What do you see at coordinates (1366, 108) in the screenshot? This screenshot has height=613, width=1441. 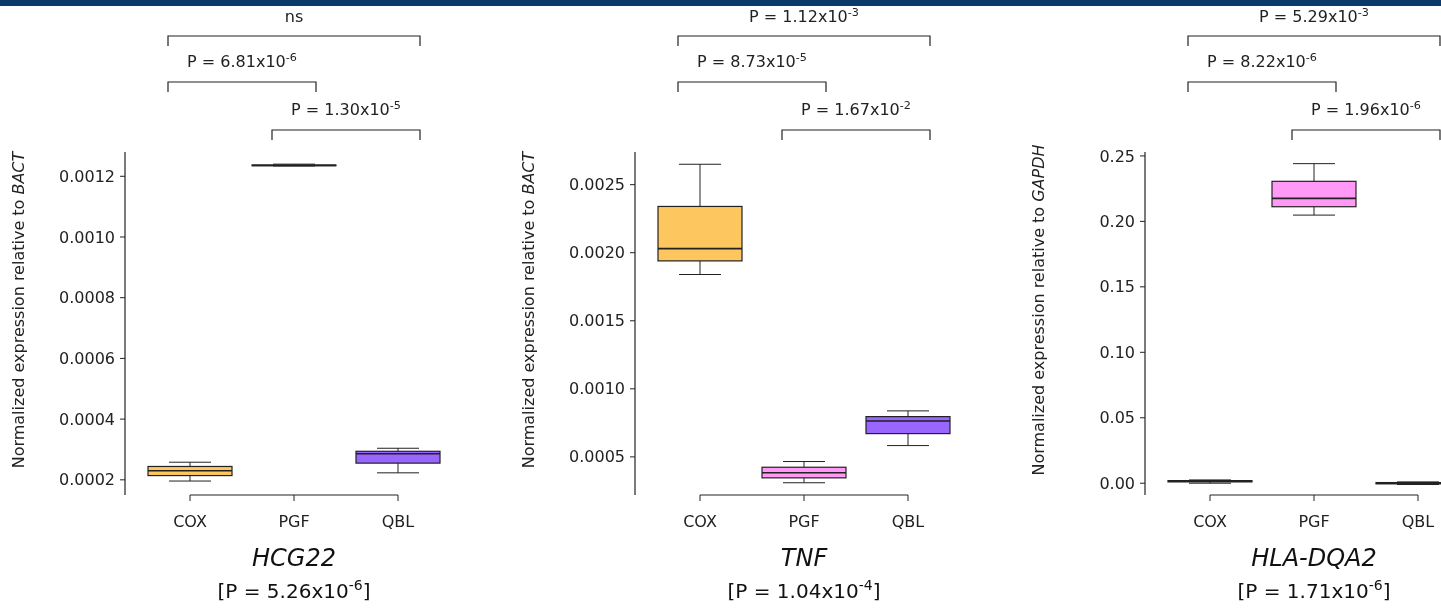 I see `text: P = 1.96x10$^{-6}$` at bounding box center [1366, 108].